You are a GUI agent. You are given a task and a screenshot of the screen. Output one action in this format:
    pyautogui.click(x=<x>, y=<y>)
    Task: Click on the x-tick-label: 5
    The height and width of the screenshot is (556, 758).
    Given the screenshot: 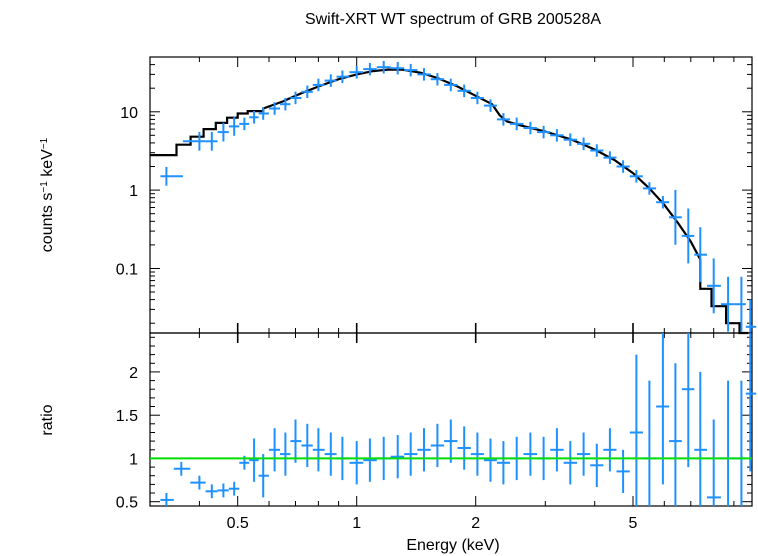 What is the action you would take?
    pyautogui.click(x=633, y=523)
    